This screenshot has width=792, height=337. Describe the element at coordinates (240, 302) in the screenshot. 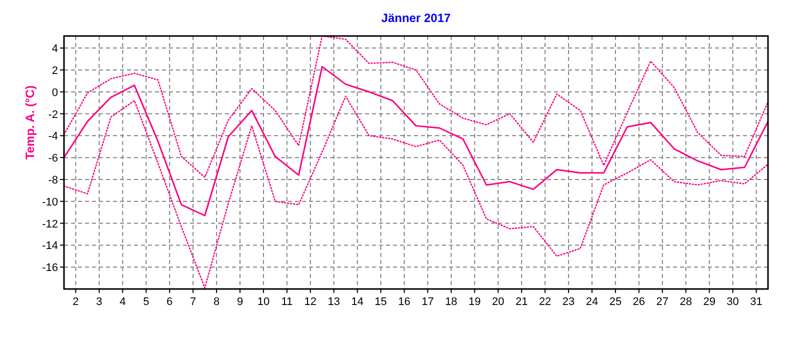

I see `x-tick-label: 9` at that location.